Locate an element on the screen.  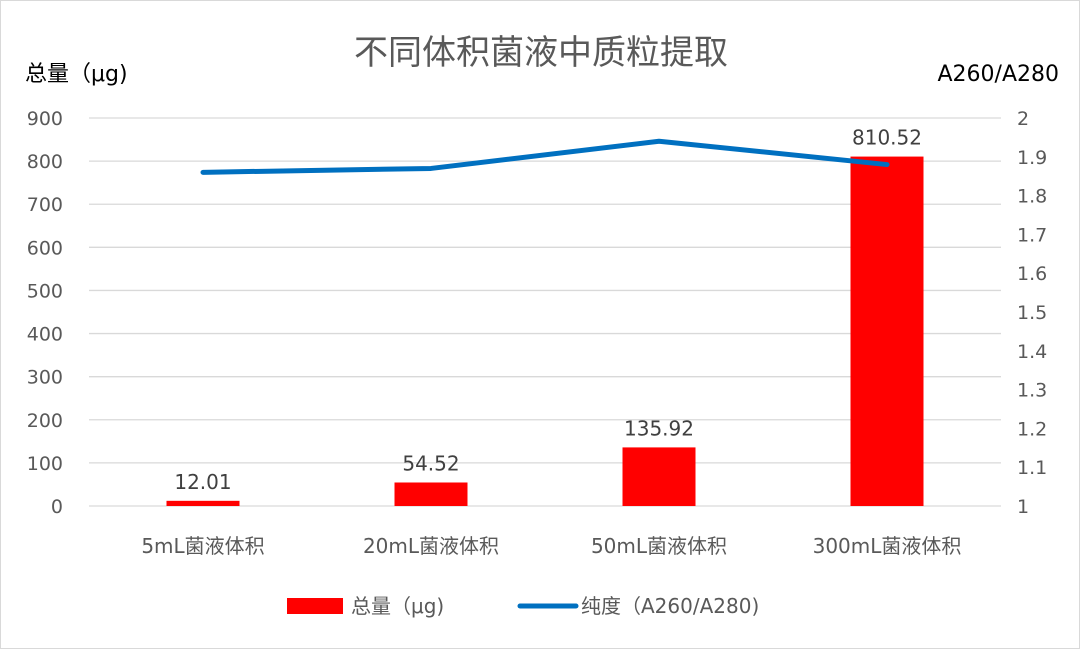
right-tick-label: 1.5 is located at coordinates (1032, 313).